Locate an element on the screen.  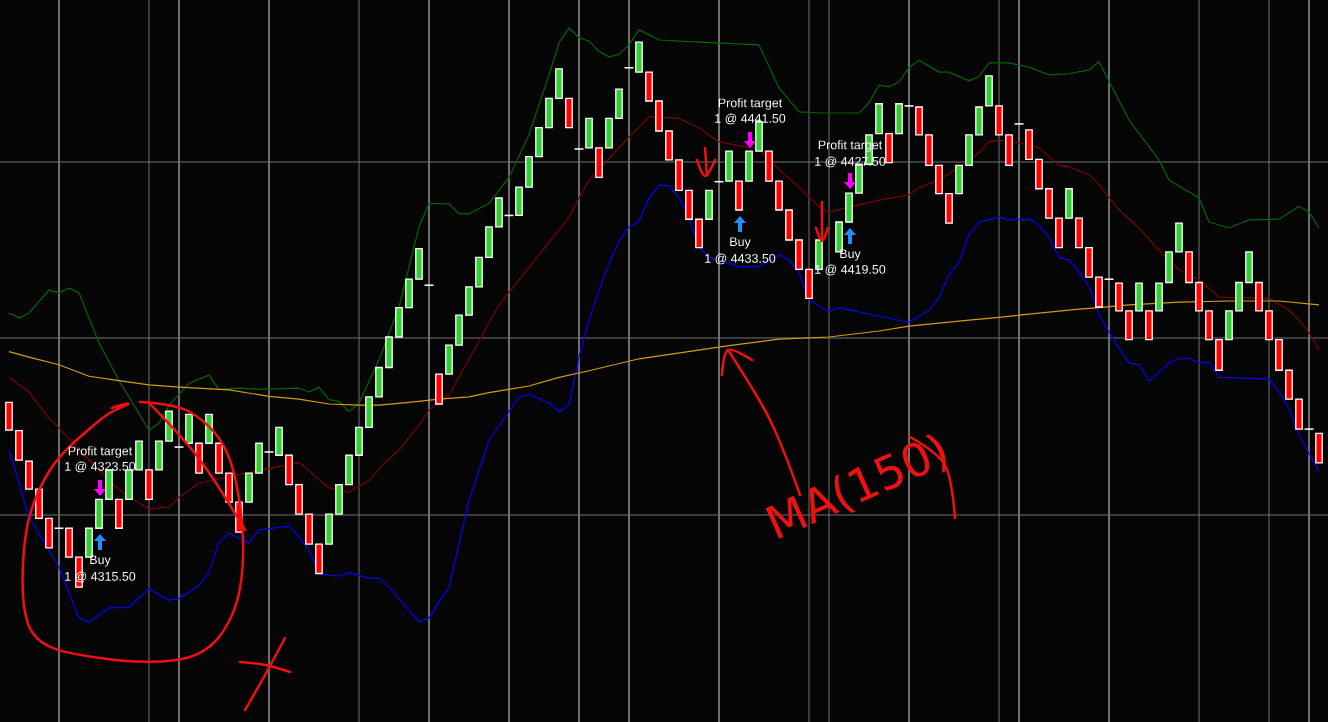
annotation: 1 @ 4441.50 is located at coordinates (750, 119).